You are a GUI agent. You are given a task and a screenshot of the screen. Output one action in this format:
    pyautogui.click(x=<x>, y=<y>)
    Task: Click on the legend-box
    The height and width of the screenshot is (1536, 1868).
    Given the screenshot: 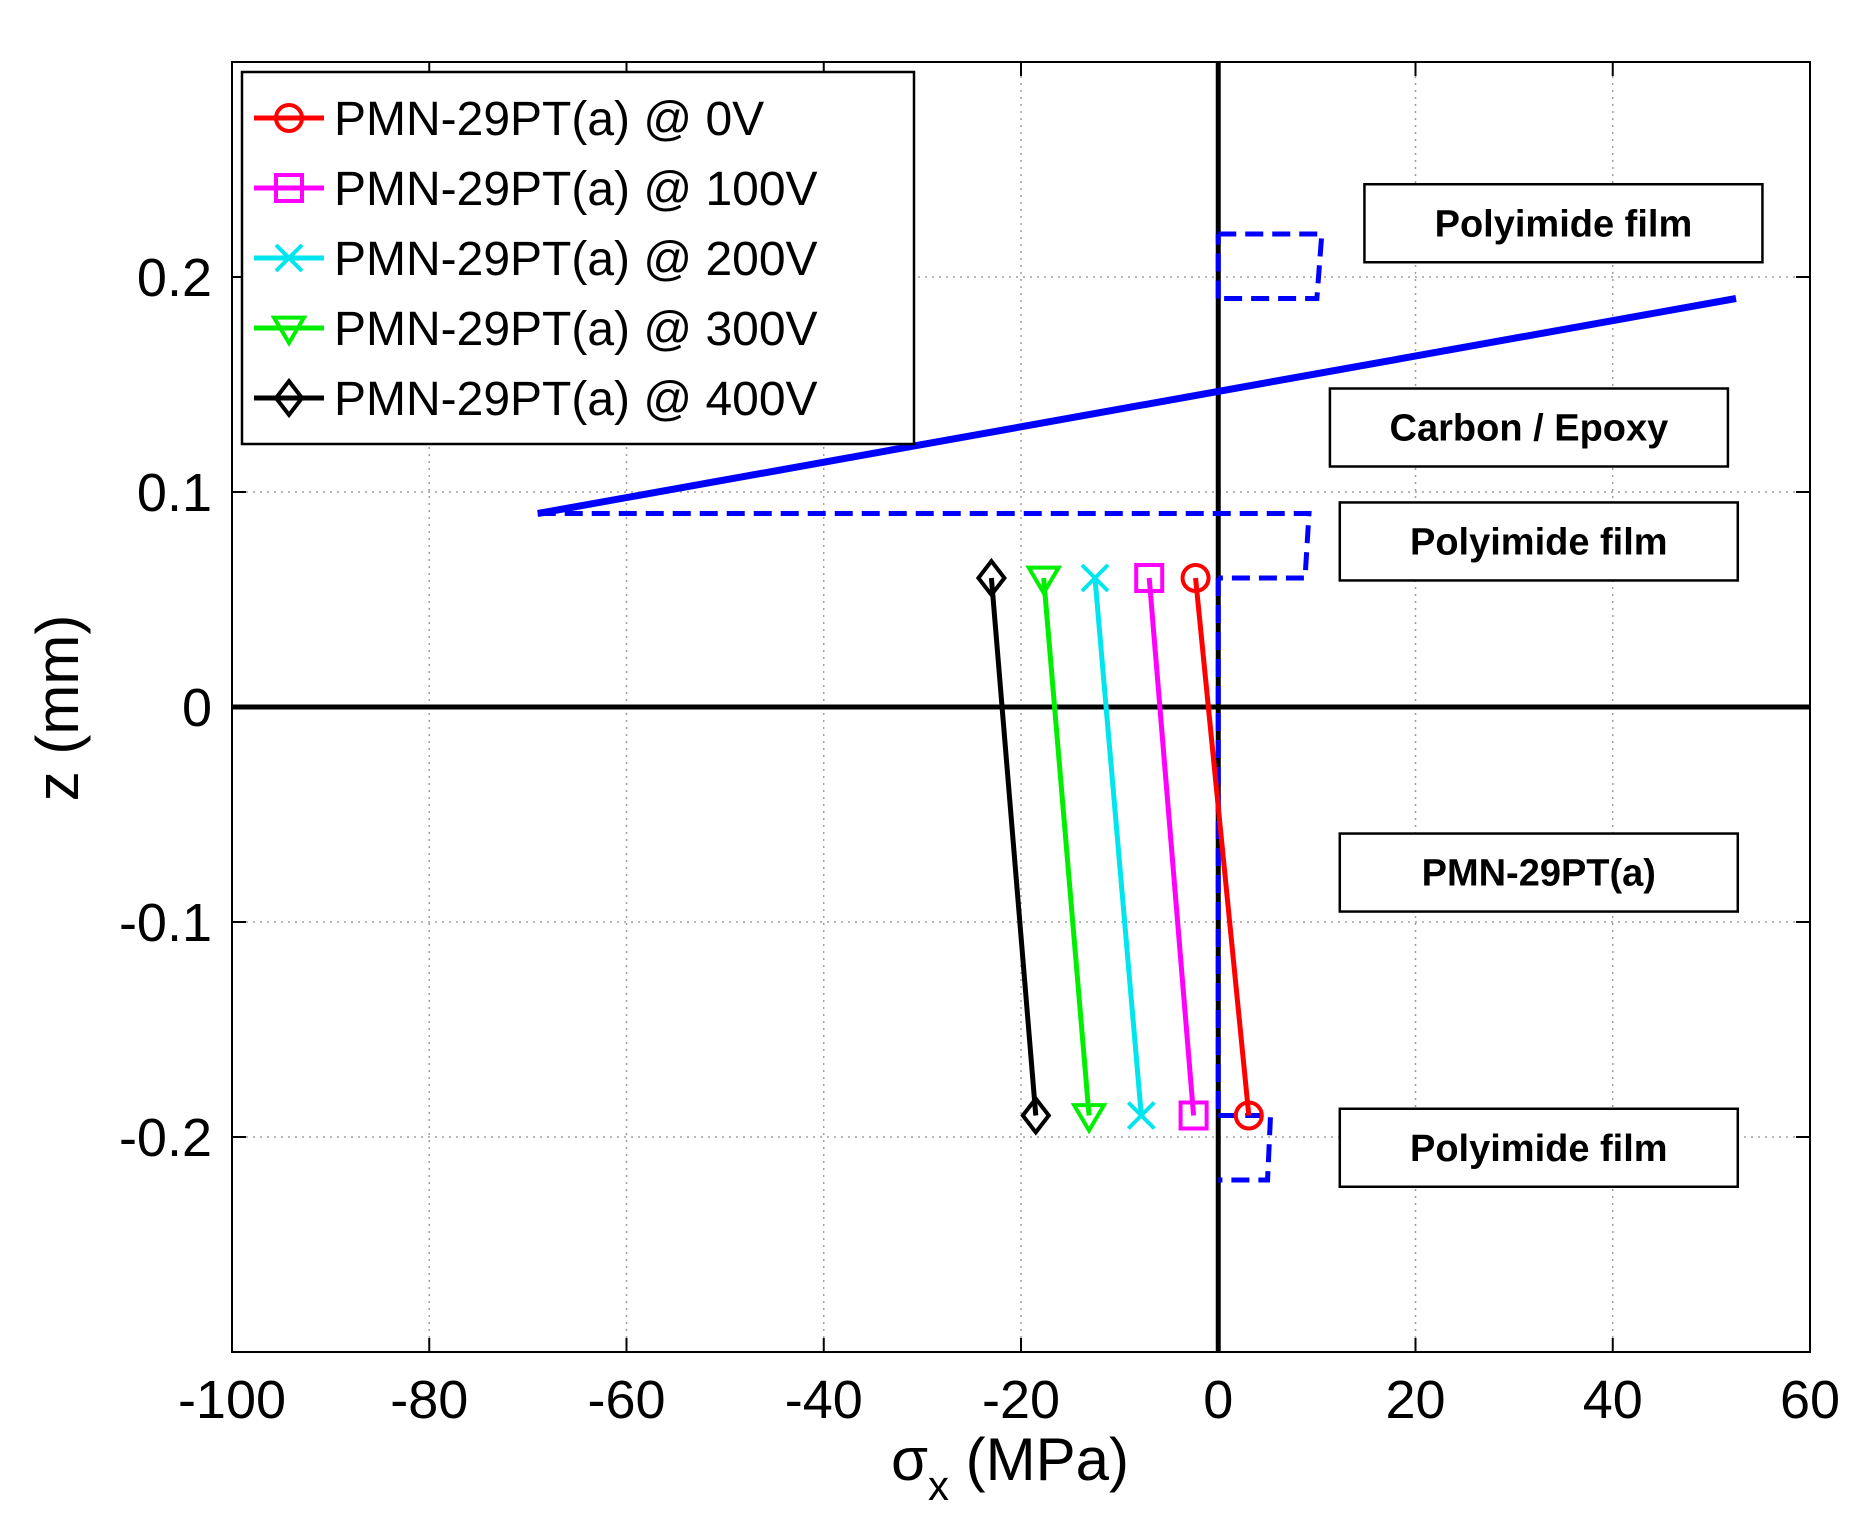 What is the action you would take?
    pyautogui.click(x=578, y=258)
    